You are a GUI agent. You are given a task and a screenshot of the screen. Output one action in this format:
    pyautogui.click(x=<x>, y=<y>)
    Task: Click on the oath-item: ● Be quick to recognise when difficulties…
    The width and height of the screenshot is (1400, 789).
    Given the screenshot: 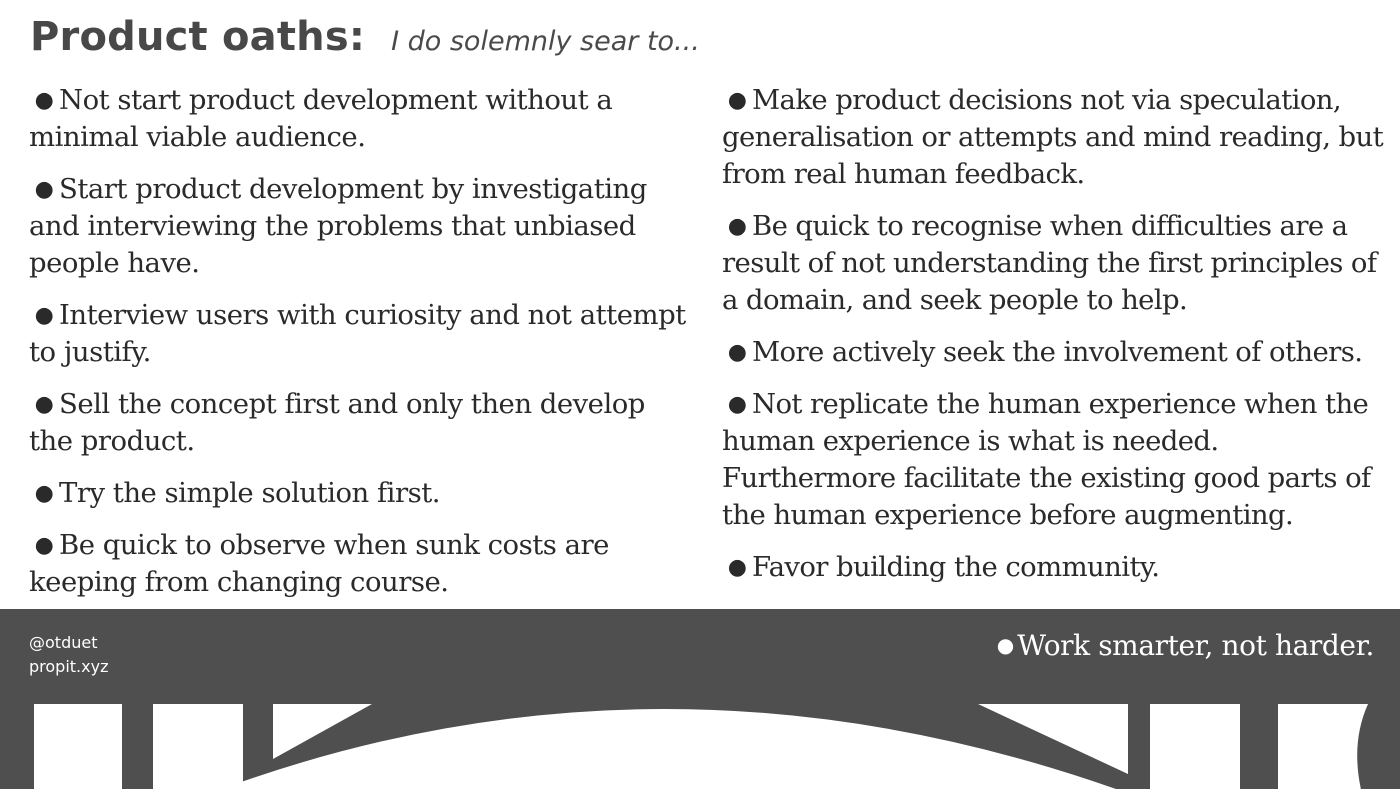 What is the action you would take?
    pyautogui.click(x=1058, y=263)
    